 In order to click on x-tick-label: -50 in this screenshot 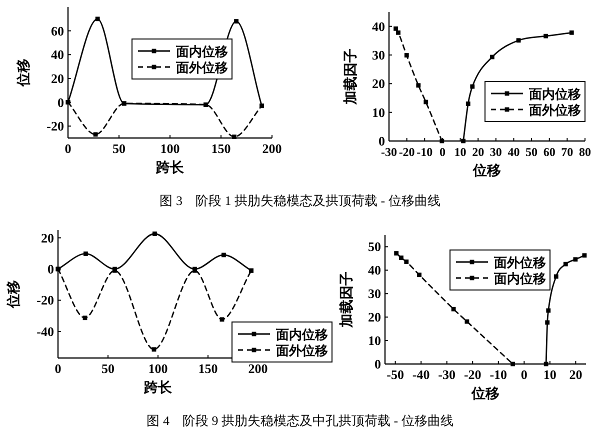, I will do `click(395, 374)`.